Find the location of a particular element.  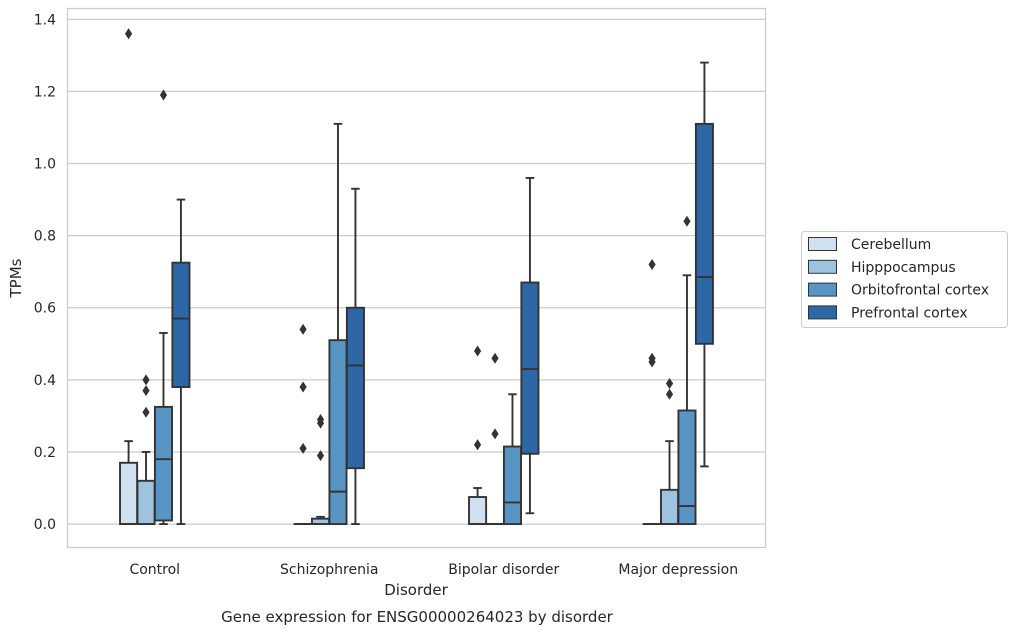

y-tick-label: 1.0 is located at coordinates (45, 165).